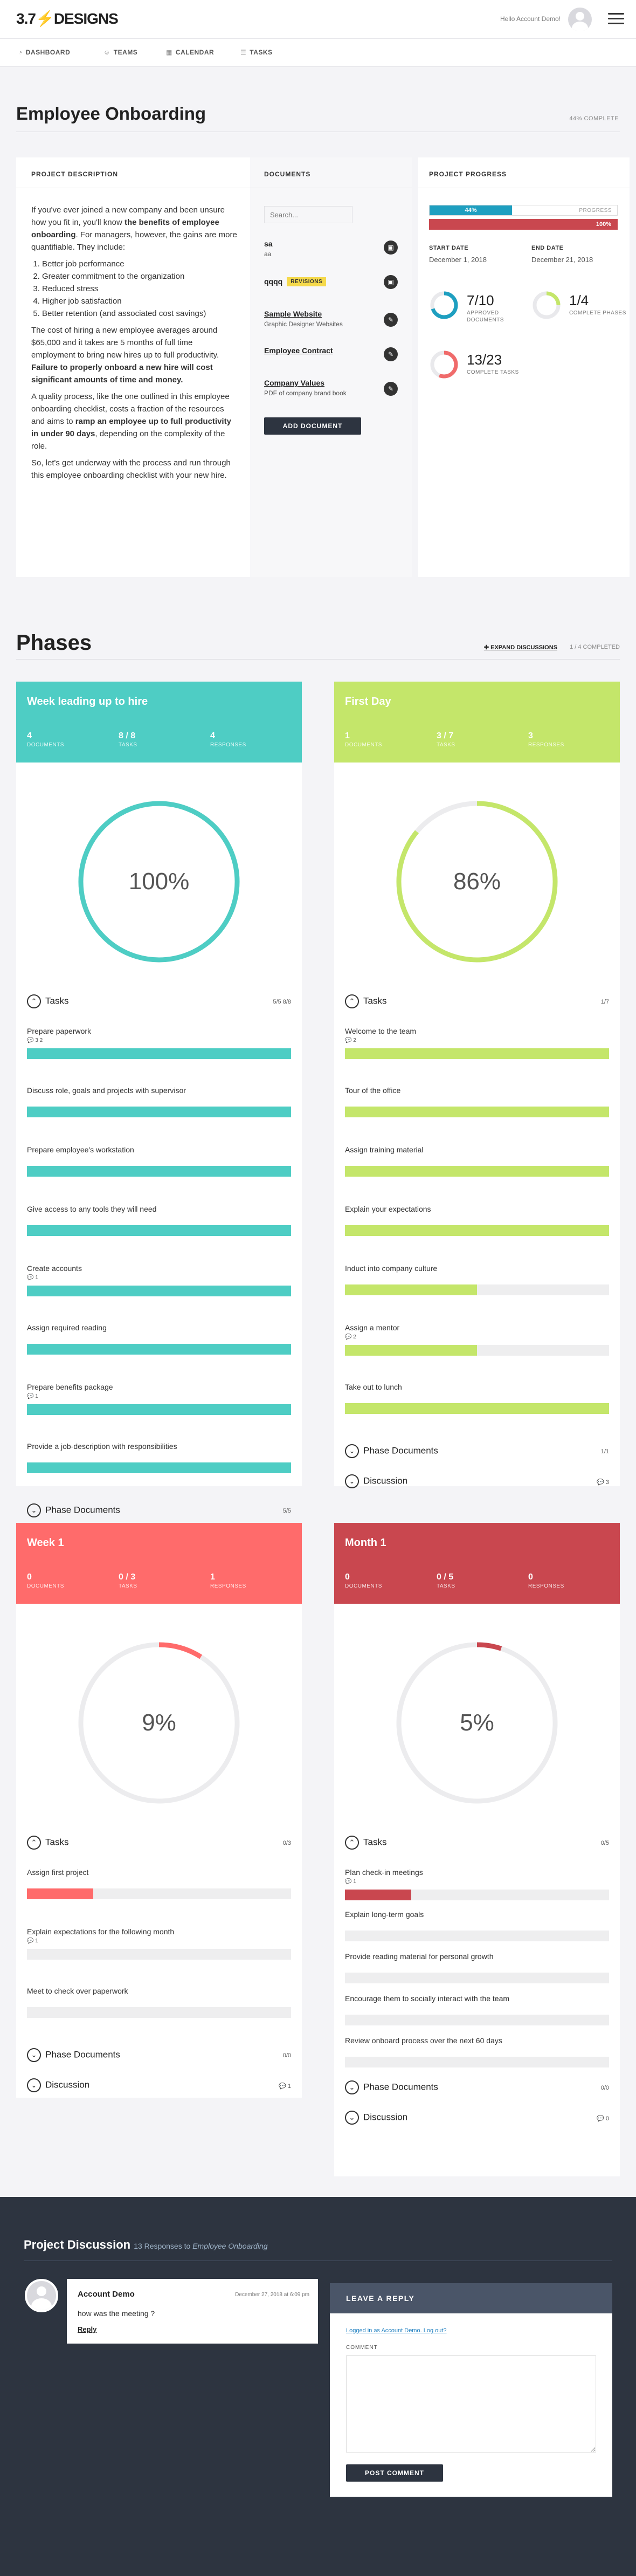  What do you see at coordinates (468, 174) in the screenshot?
I see `progress-heading: PROJECT PROGRESS` at bounding box center [468, 174].